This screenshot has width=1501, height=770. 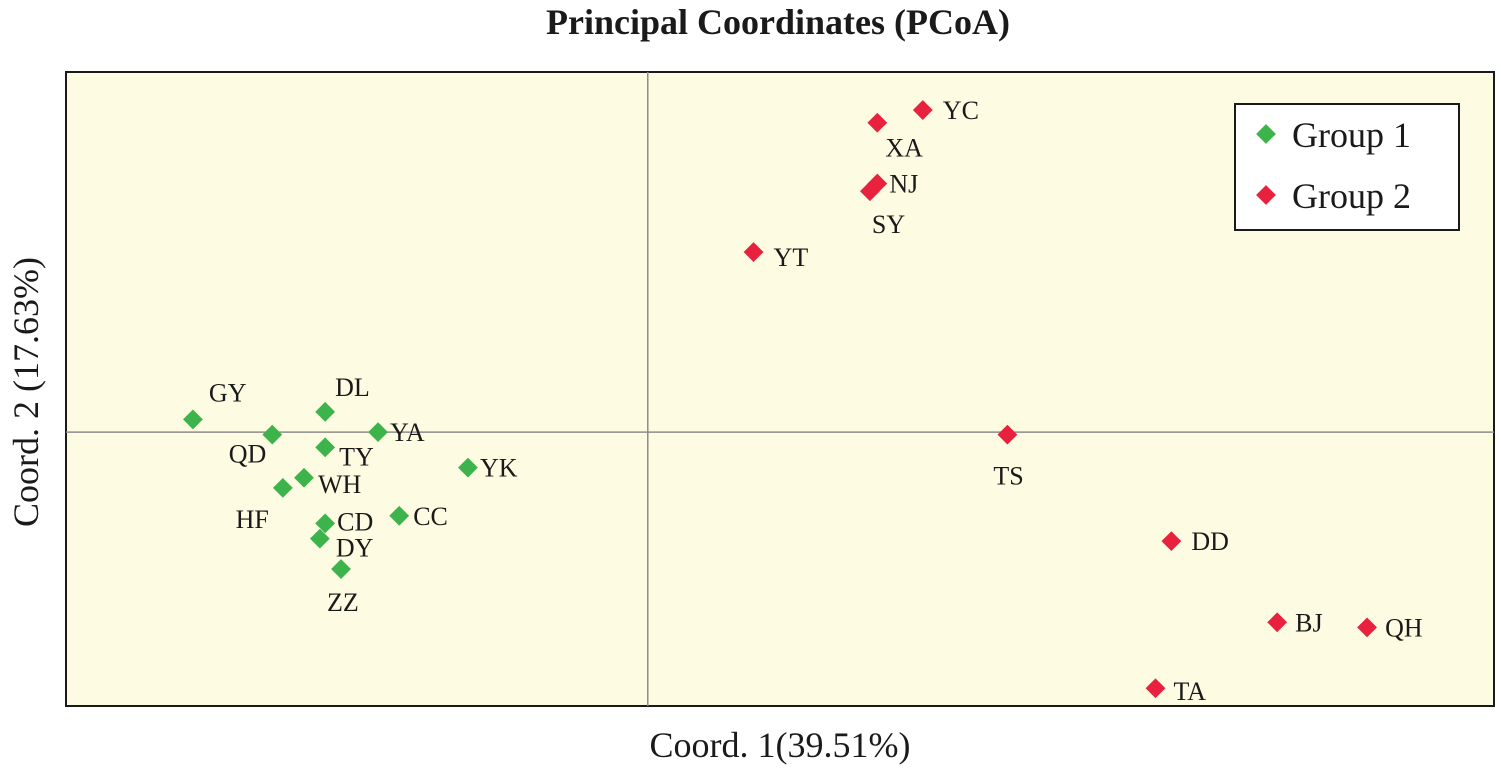 What do you see at coordinates (1367, 627) in the screenshot?
I see `point-marker-qh` at bounding box center [1367, 627].